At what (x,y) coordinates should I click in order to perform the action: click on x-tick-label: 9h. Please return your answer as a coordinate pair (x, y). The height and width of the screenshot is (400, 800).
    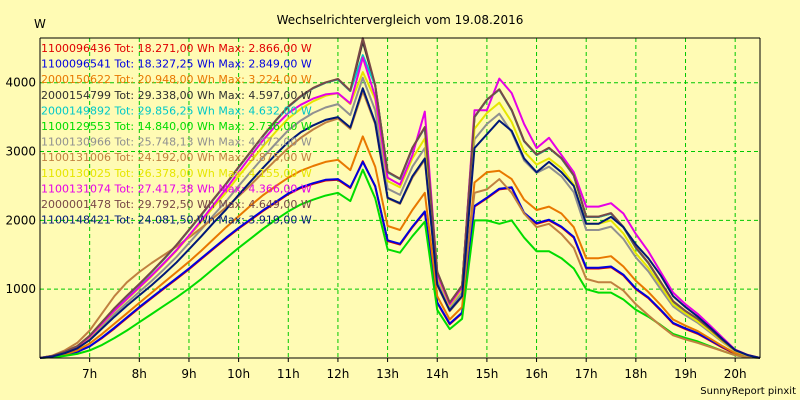
    Looking at the image, I should click on (188, 374).